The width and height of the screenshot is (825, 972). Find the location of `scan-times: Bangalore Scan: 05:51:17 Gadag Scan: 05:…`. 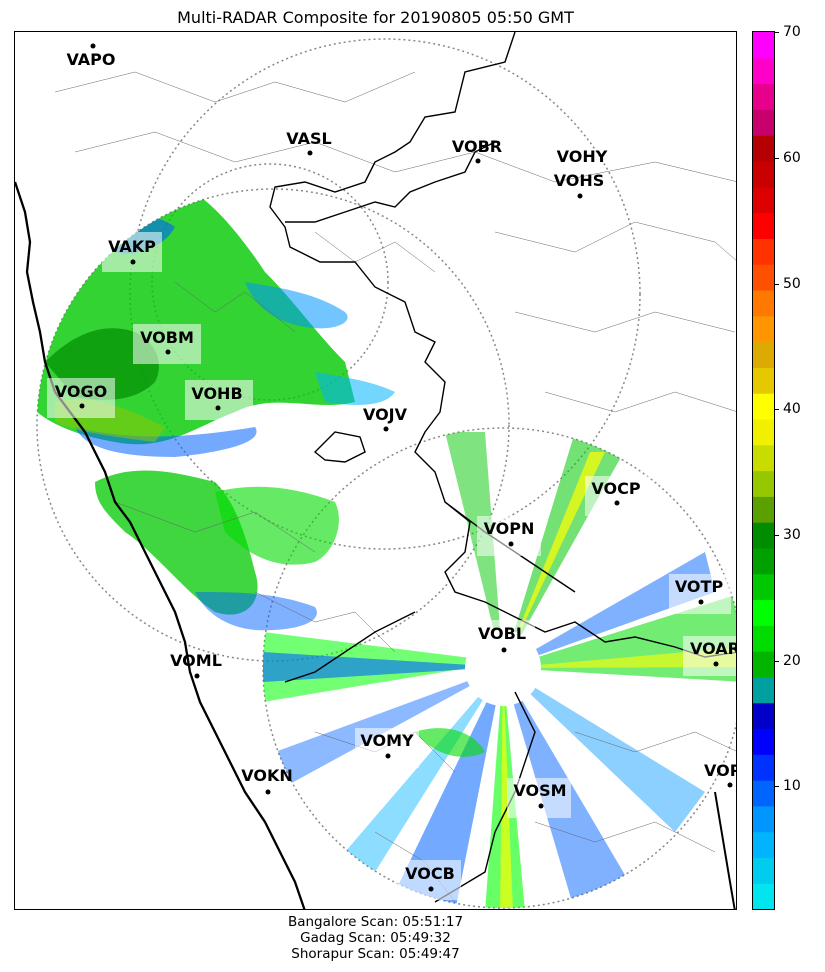

scan-times: Bangalore Scan: 05:51:17 Gadag Scan: 05:… is located at coordinates (375, 938).